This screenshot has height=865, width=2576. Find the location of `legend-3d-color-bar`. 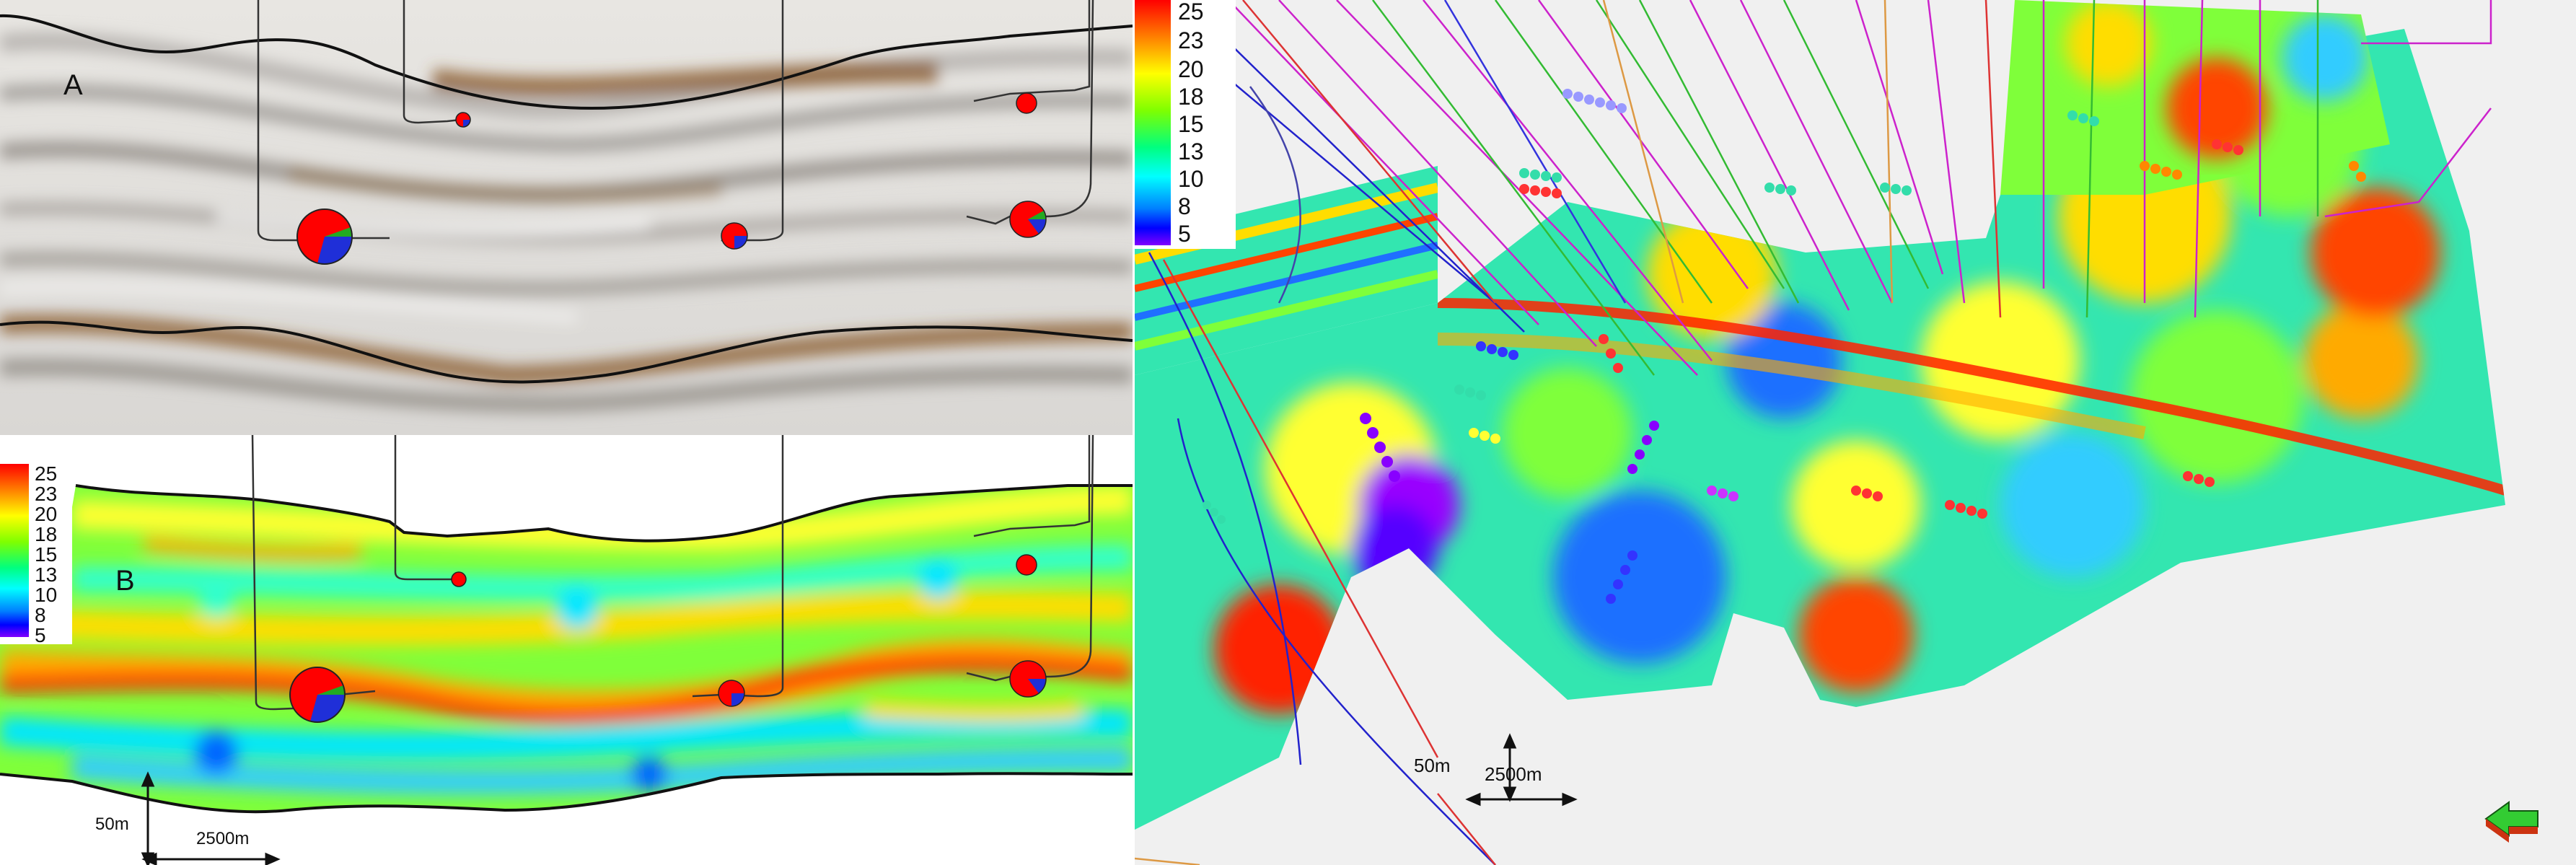

legend-3d-color-bar is located at coordinates (1153, 122).